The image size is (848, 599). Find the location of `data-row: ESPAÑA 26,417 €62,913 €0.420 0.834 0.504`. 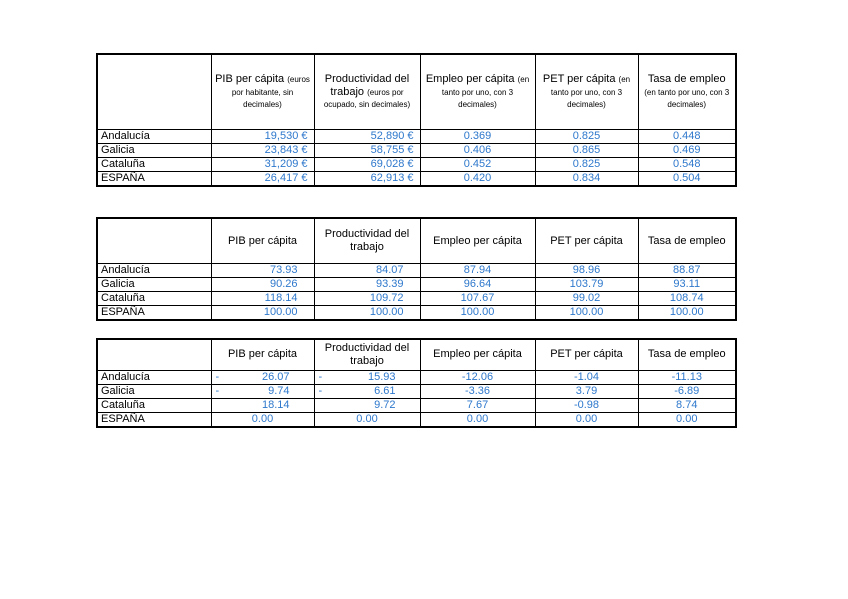

data-row: ESPAÑA 26,417 €62,913 €0.420 0.834 0.504 is located at coordinates (416, 179).